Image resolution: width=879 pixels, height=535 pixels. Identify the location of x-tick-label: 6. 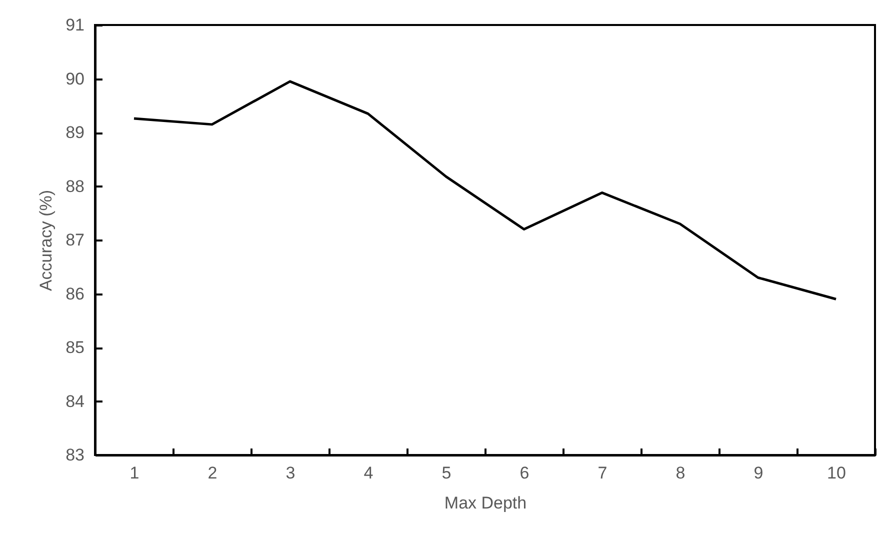
(525, 473).